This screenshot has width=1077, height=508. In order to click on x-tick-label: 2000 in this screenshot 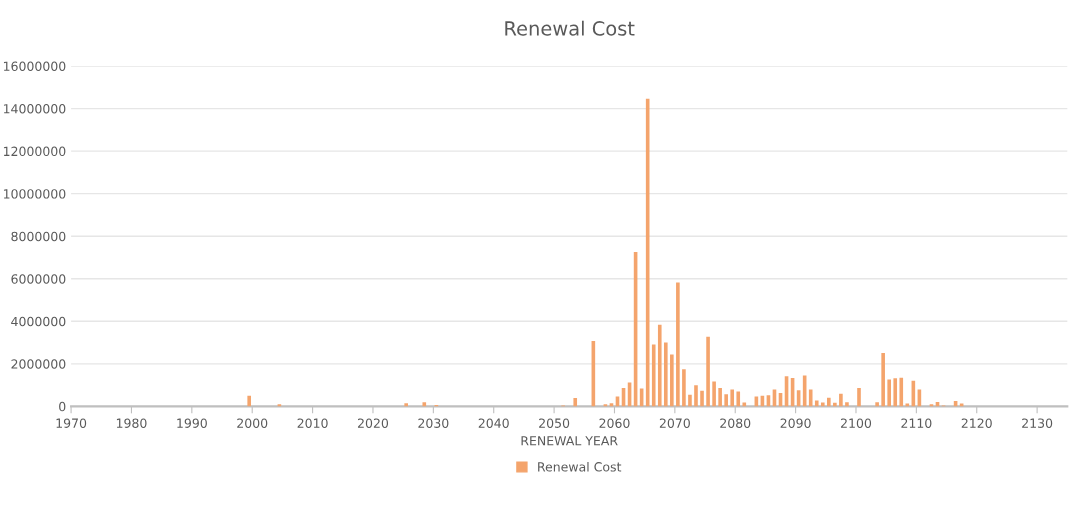, I will do `click(252, 423)`.